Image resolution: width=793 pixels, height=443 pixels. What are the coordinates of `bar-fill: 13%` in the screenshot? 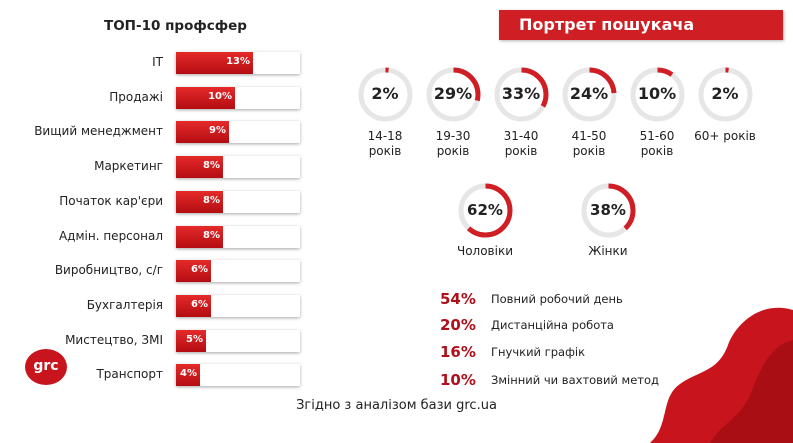 It's located at (214, 63).